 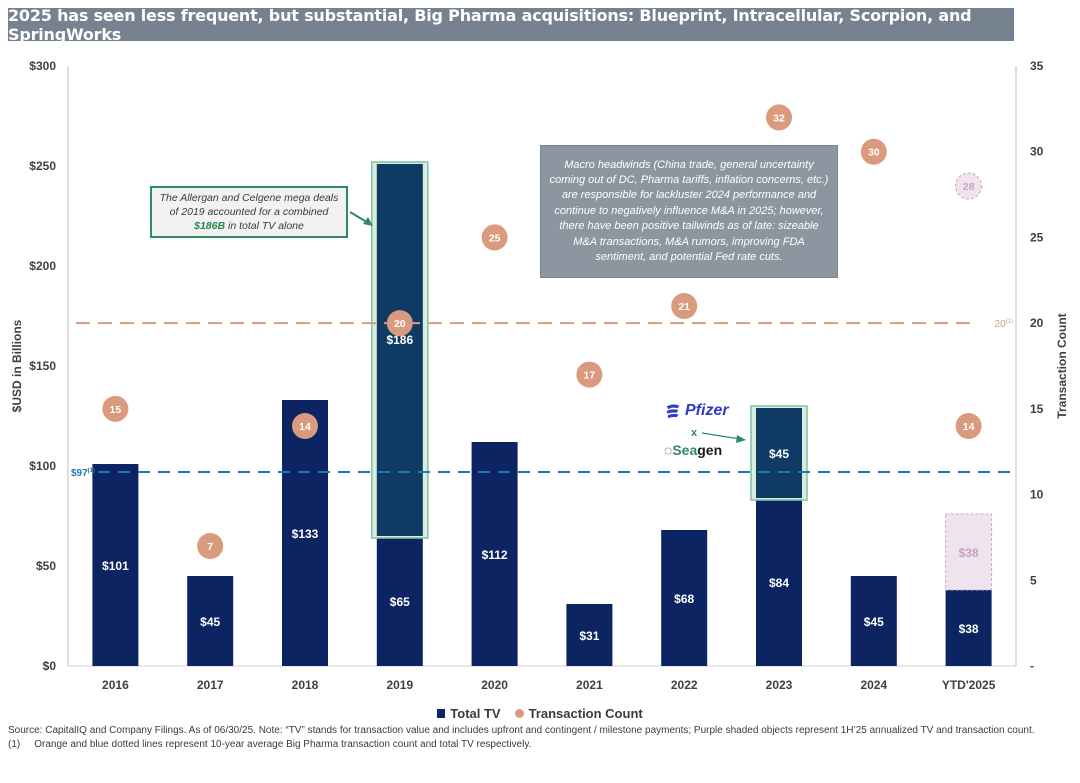 I want to click on y-tick-label: $200, so click(x=42, y=266).